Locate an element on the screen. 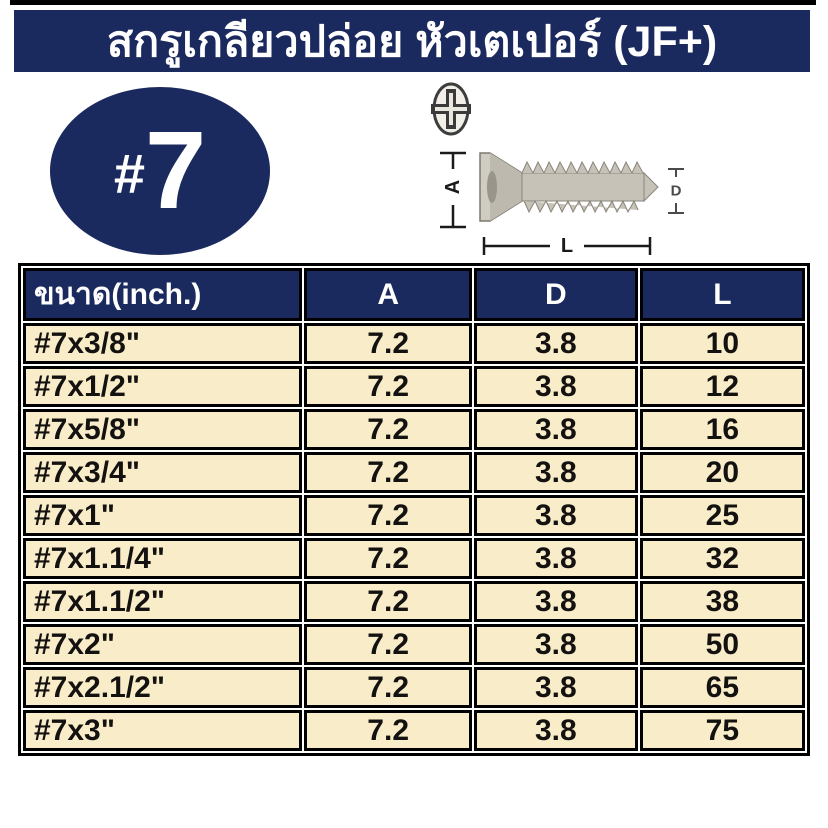  dim-a-marker: A is located at coordinates (453, 190).